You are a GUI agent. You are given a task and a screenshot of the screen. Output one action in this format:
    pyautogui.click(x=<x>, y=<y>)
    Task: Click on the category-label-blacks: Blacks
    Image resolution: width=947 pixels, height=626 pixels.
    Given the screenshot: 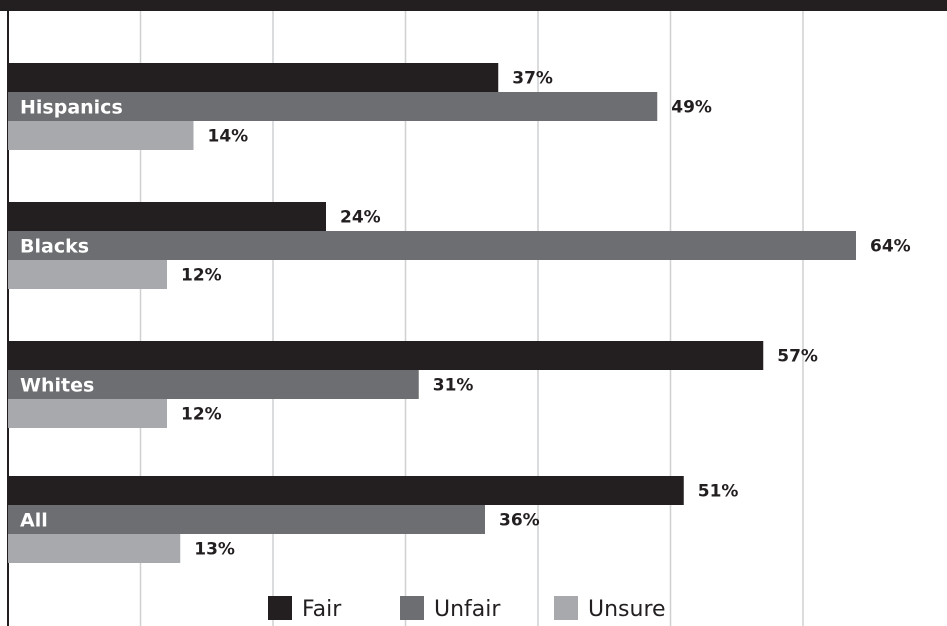 What is the action you would take?
    pyautogui.click(x=54, y=247)
    